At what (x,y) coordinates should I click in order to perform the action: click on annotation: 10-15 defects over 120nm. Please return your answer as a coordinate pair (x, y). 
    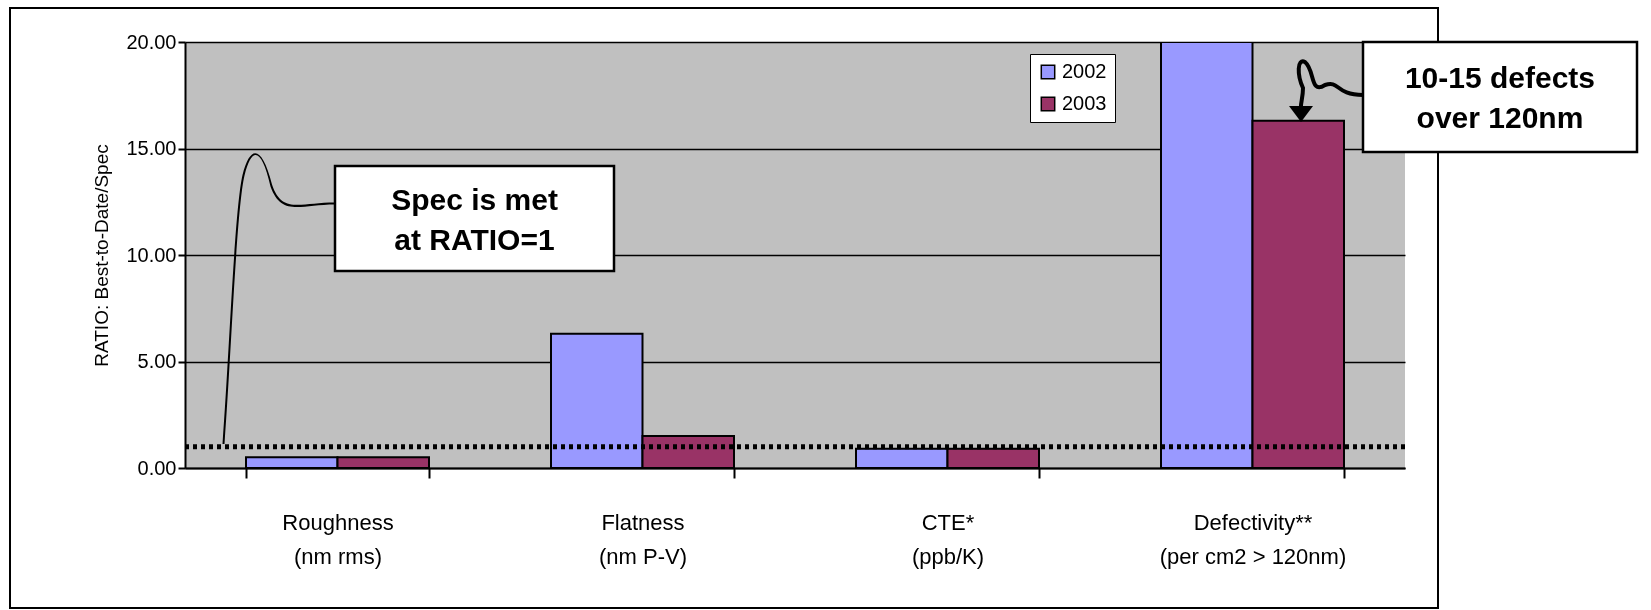
    Looking at the image, I should click on (1500, 97).